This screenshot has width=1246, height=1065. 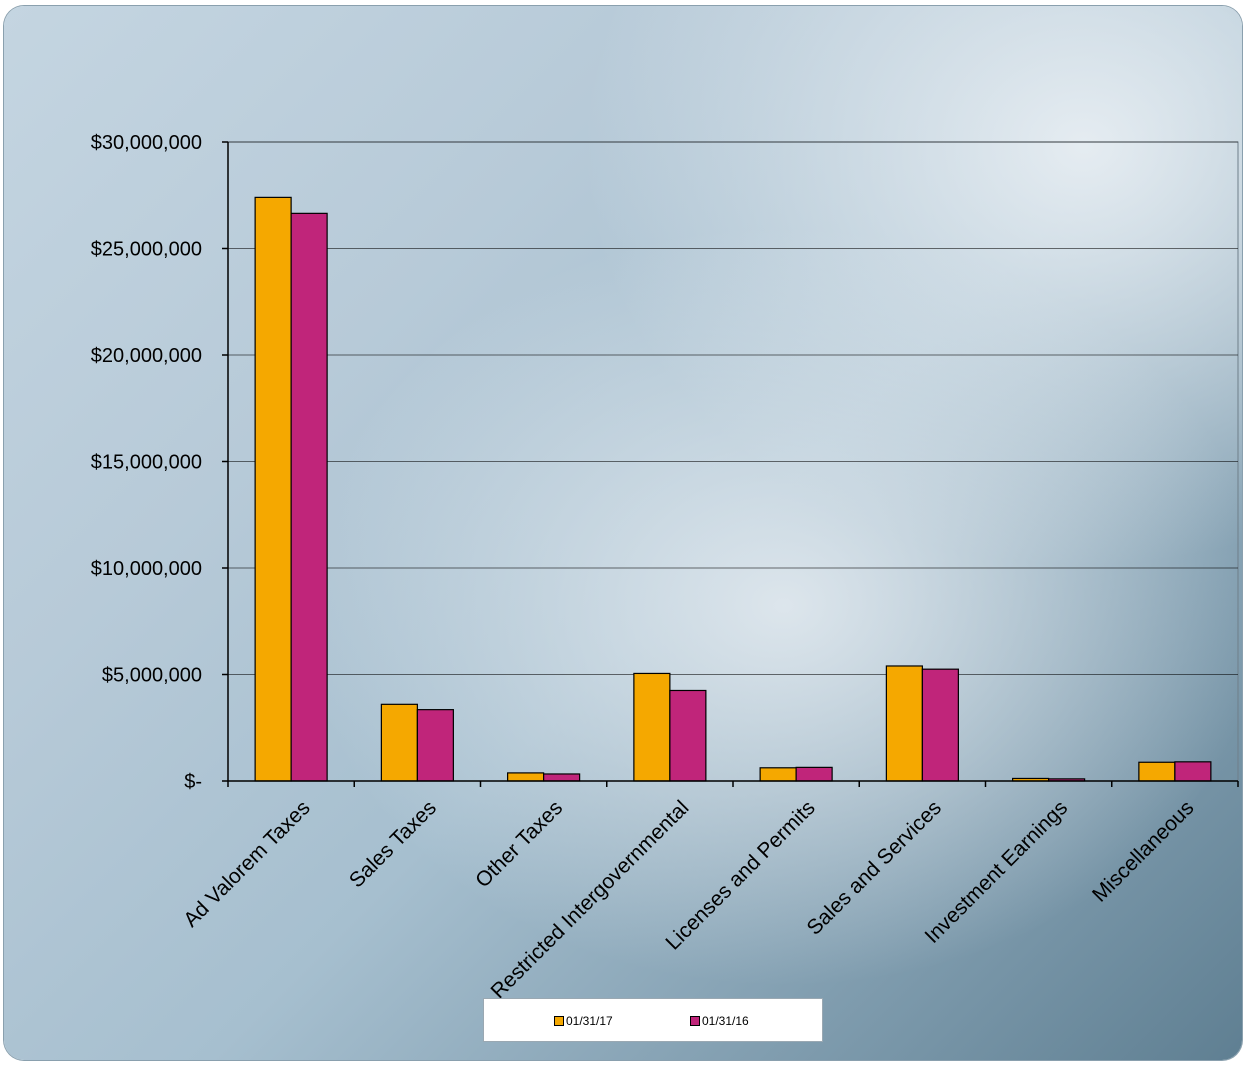 I want to click on y-tick-label: $30,000,000, so click(x=146, y=143).